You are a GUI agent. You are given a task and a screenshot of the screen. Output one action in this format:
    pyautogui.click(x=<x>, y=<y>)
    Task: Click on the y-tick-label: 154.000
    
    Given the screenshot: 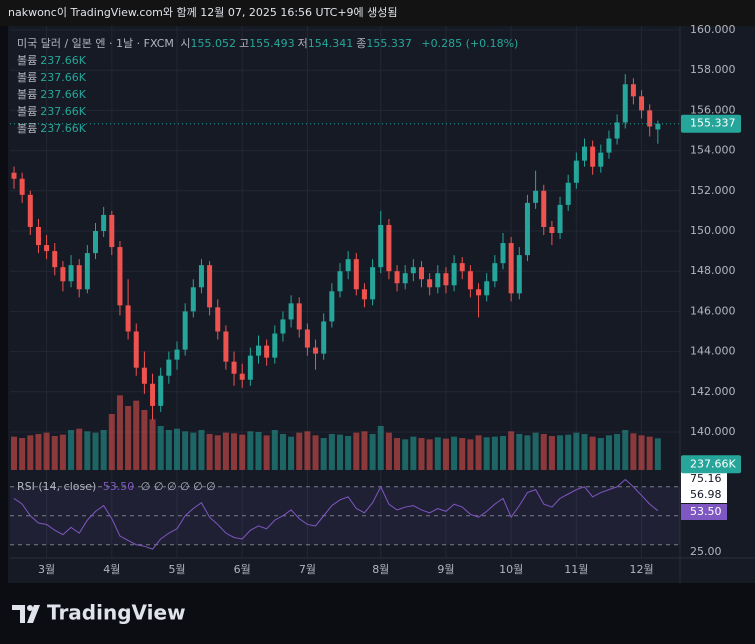 What is the action you would take?
    pyautogui.click(x=713, y=150)
    